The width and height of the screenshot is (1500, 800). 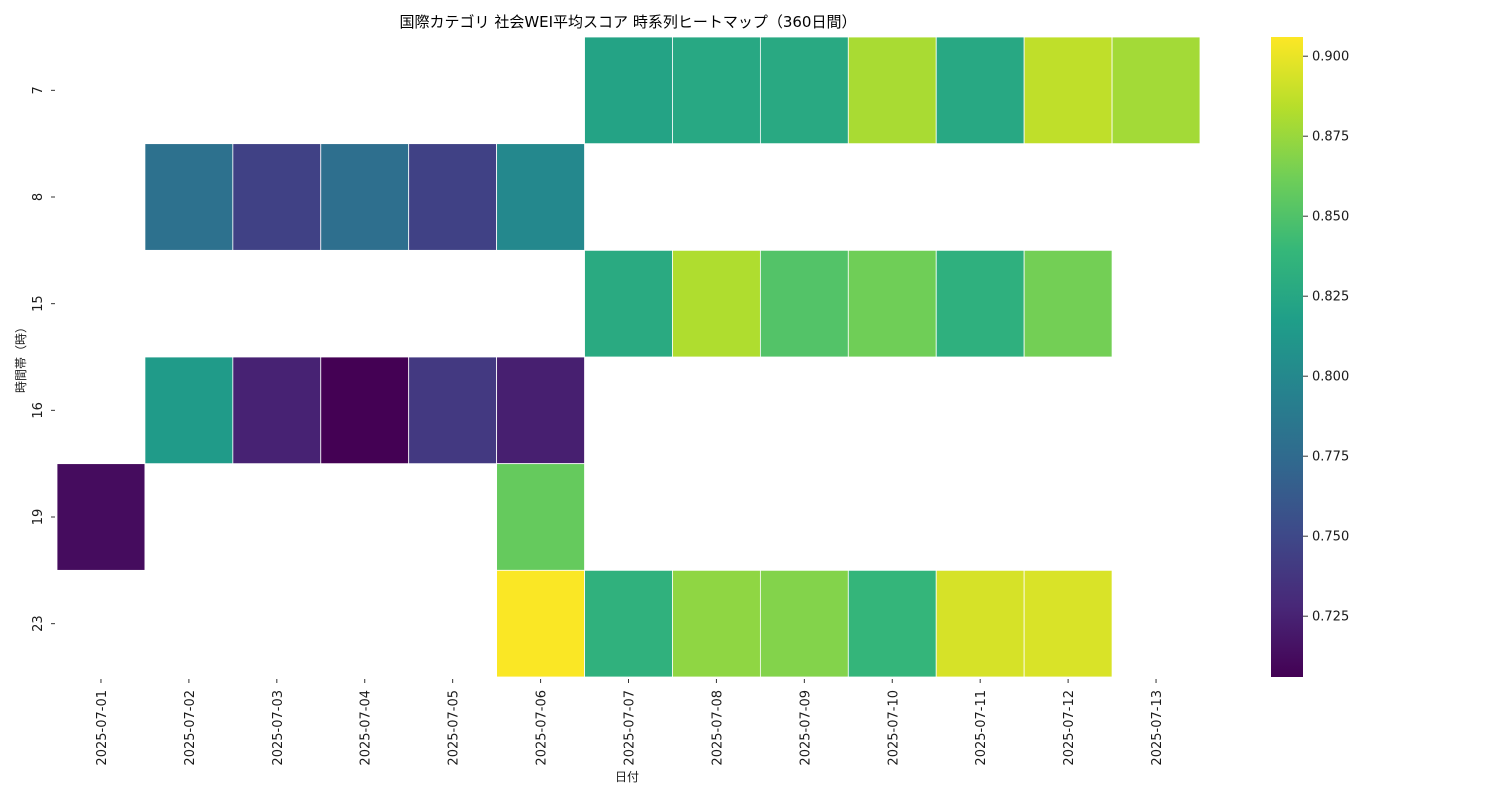 I want to click on x-axis-label: 日付, so click(x=627, y=777).